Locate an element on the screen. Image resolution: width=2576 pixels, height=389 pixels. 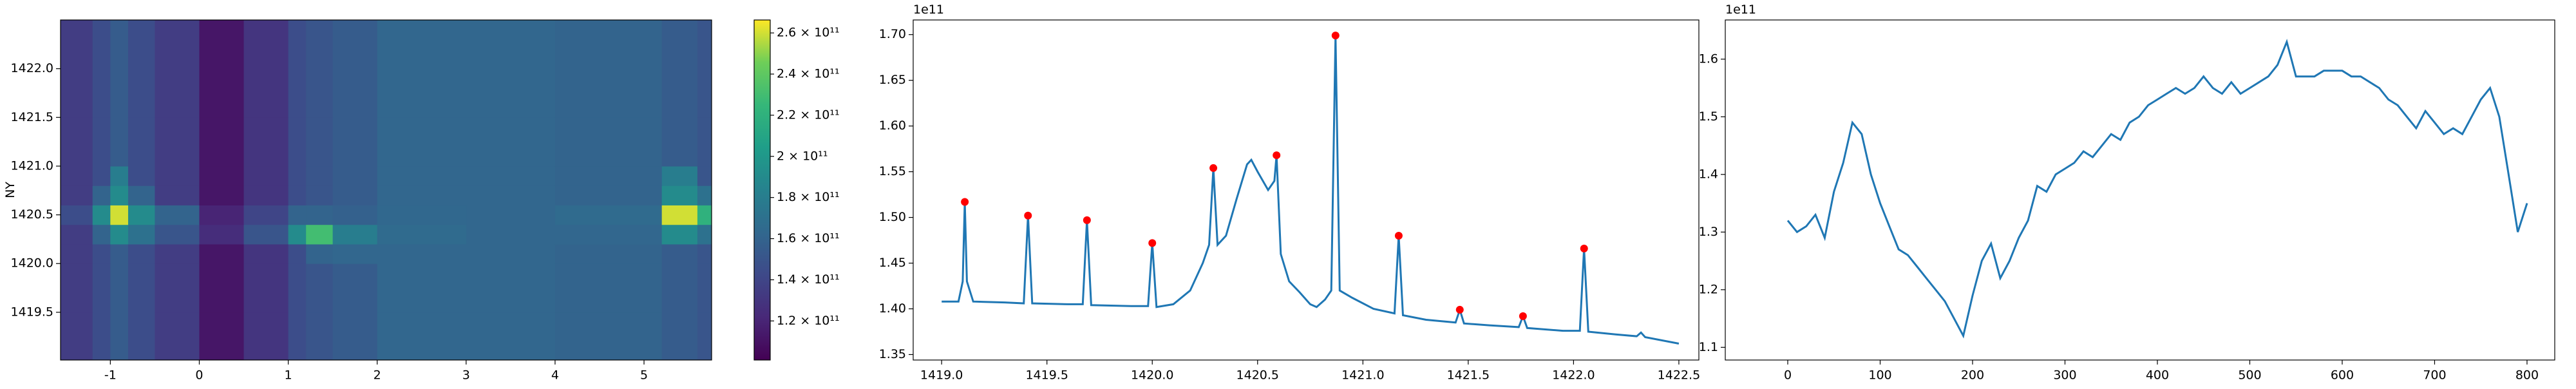
x-tick-label: 1419.5 is located at coordinates (1046, 376).